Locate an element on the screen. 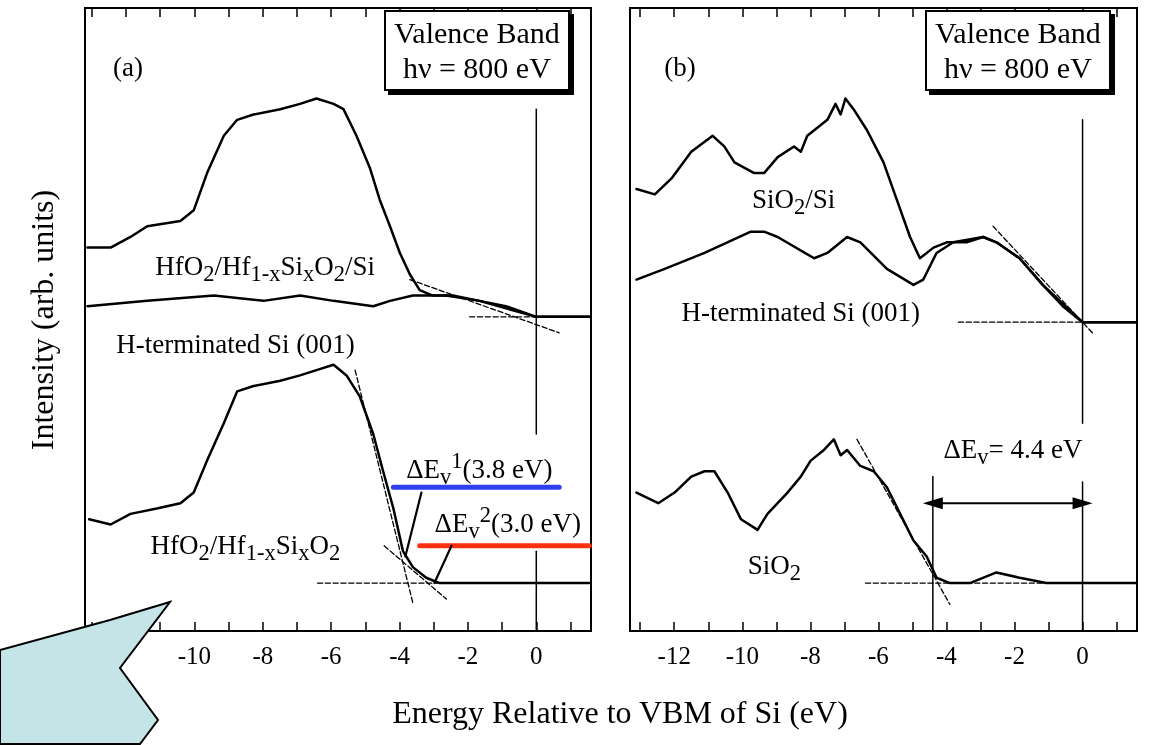  annotation: ΔE$_{v}$$^{2}$(3.0 eV) is located at coordinates (507, 523).